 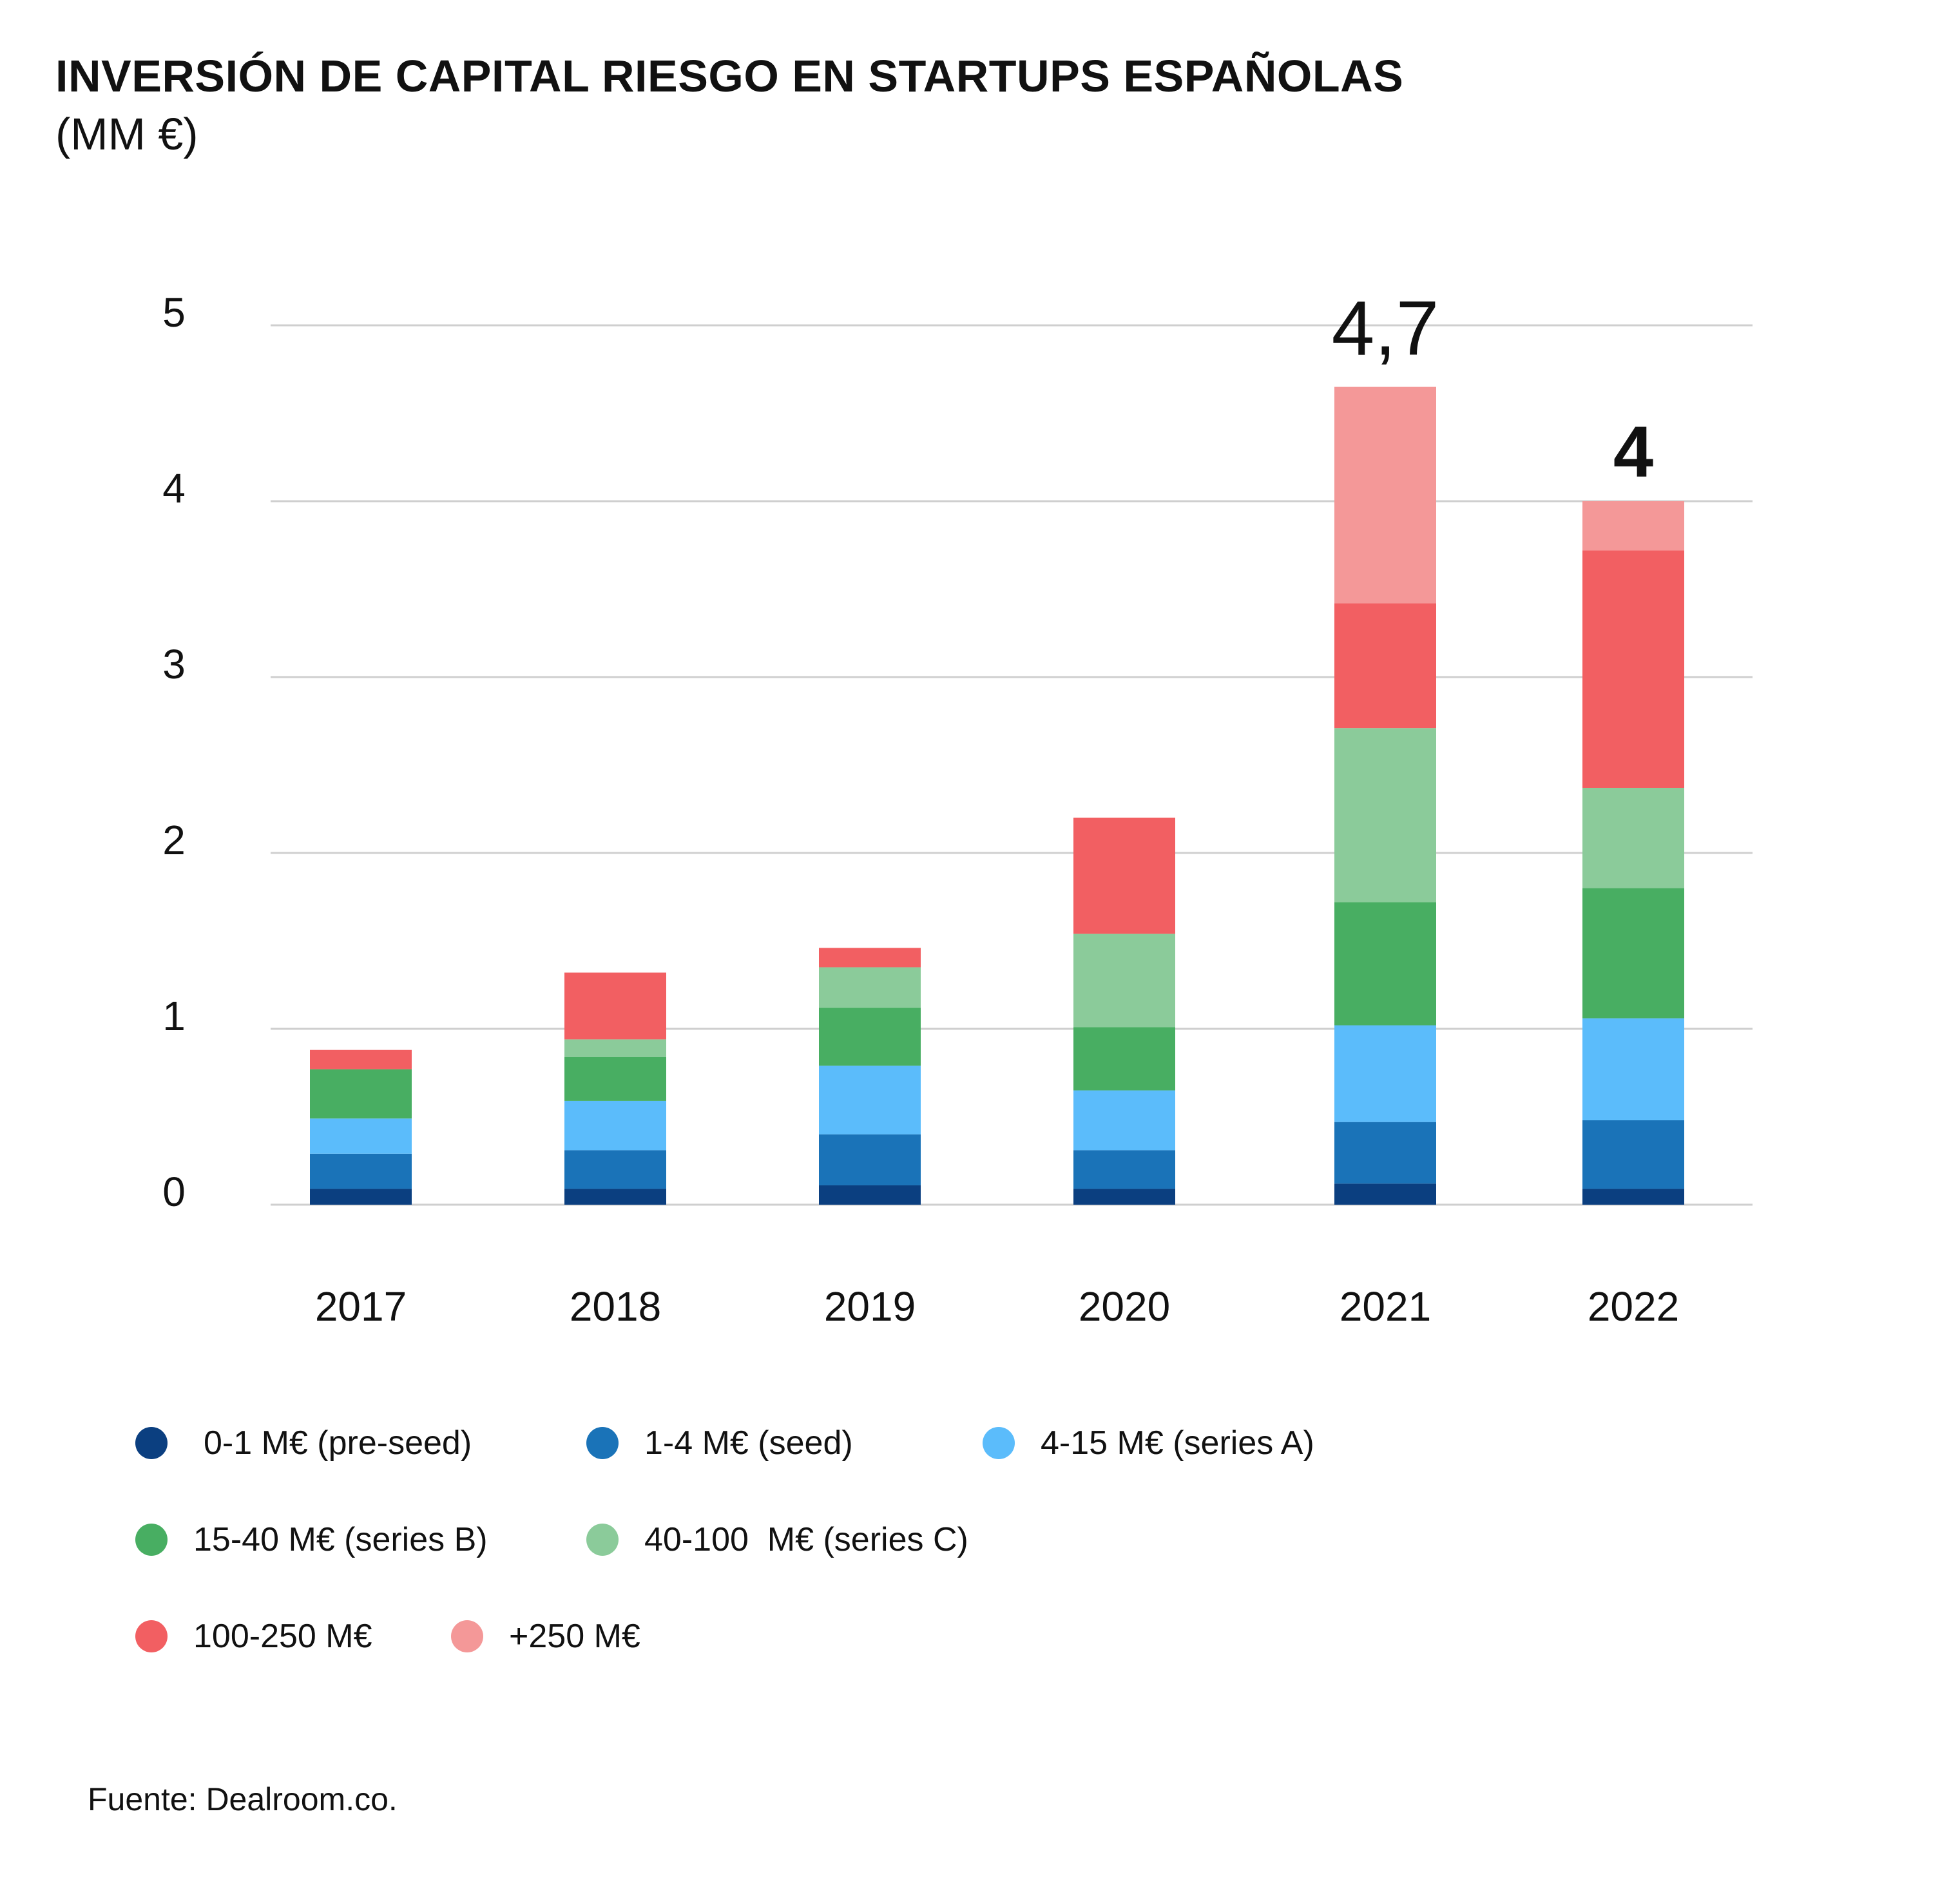 I want to click on legend-label-series-b: 15-40 M€ (series B), so click(x=340, y=1540).